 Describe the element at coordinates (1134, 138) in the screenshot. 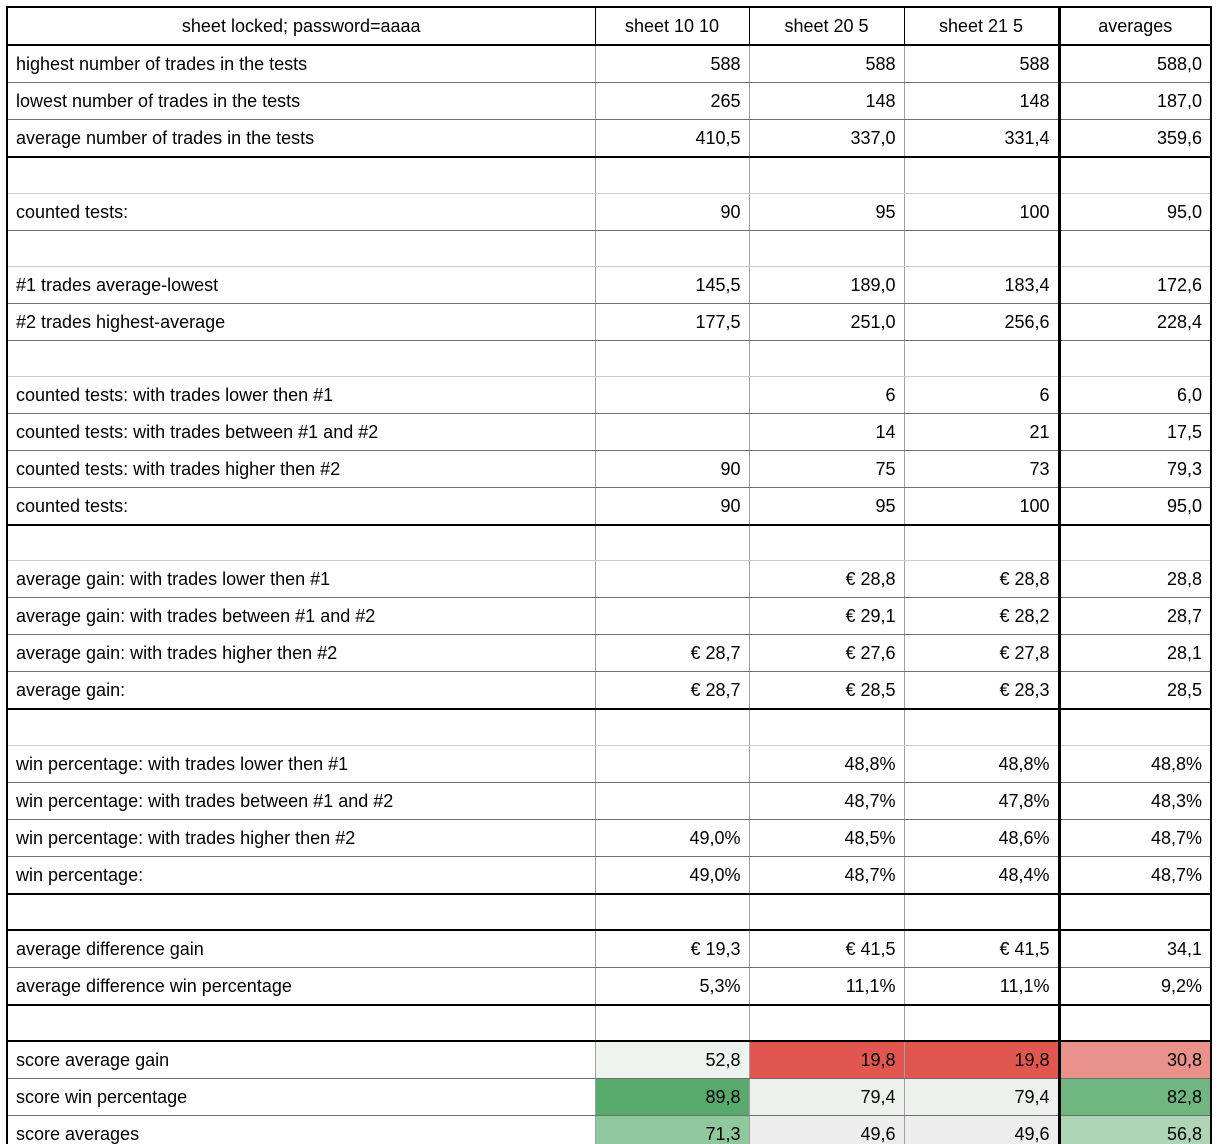

I see `value-cell: 359,6` at that location.